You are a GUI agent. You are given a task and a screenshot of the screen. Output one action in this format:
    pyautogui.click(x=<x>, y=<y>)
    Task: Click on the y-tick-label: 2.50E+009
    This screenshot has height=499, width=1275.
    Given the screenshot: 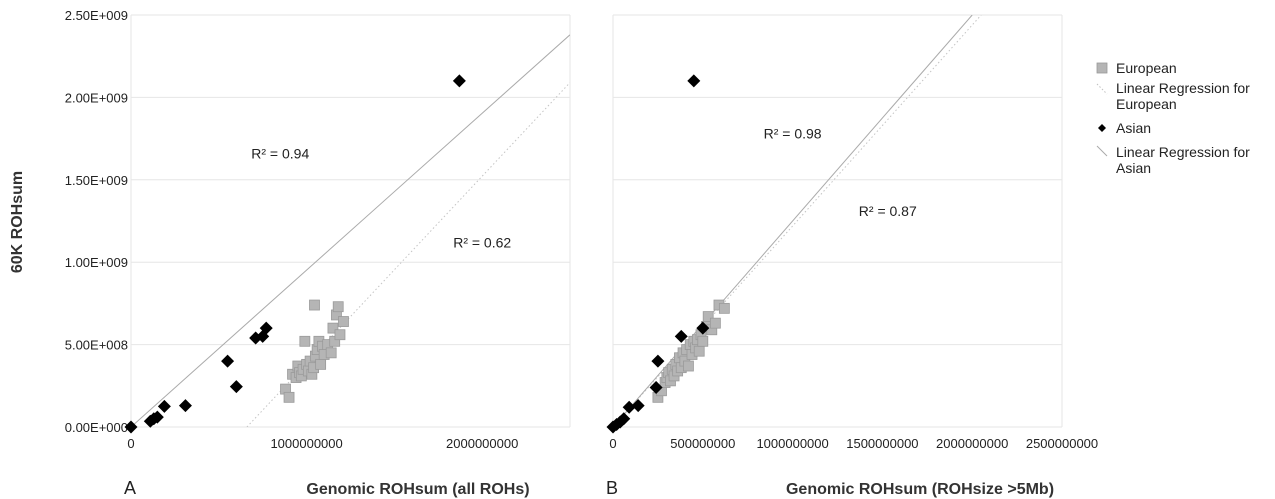 What is the action you would take?
    pyautogui.click(x=96, y=15)
    